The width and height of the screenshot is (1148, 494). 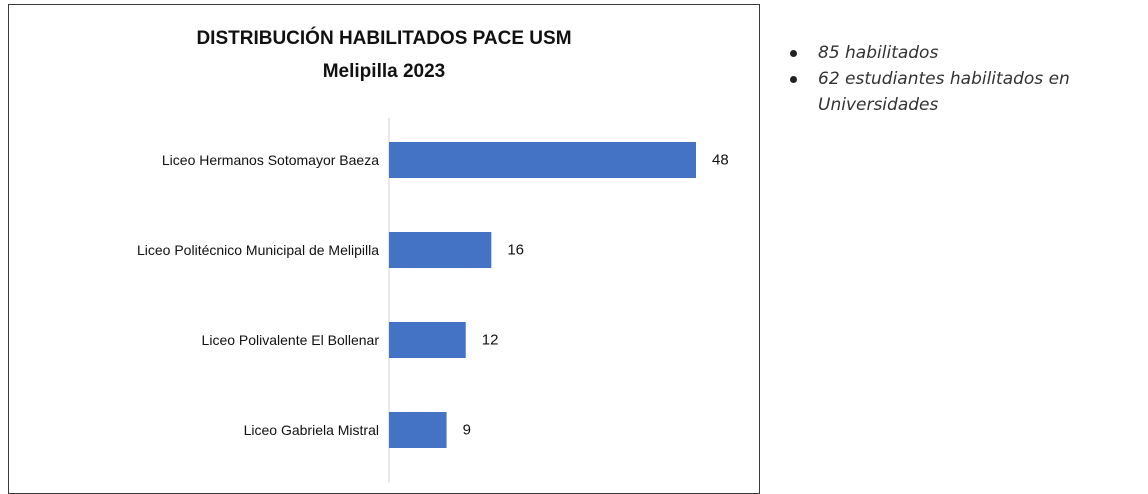 I want to click on note-text: 85 habilitados, so click(x=878, y=53).